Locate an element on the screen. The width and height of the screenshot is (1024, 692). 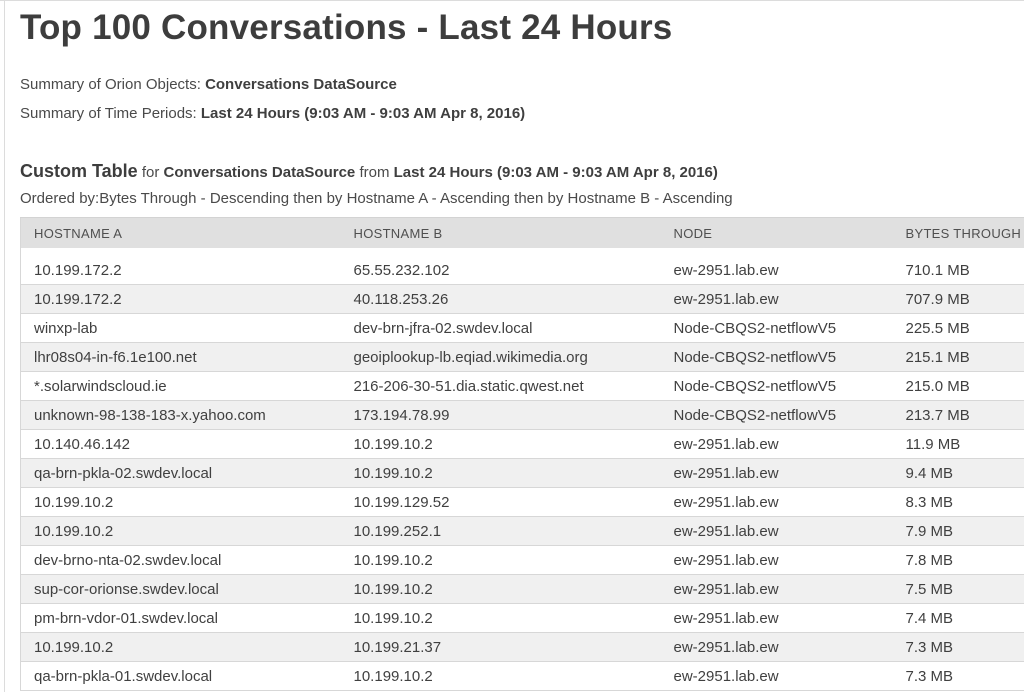
cell-hostname-b: 173.194.78.99 is located at coordinates (500, 415).